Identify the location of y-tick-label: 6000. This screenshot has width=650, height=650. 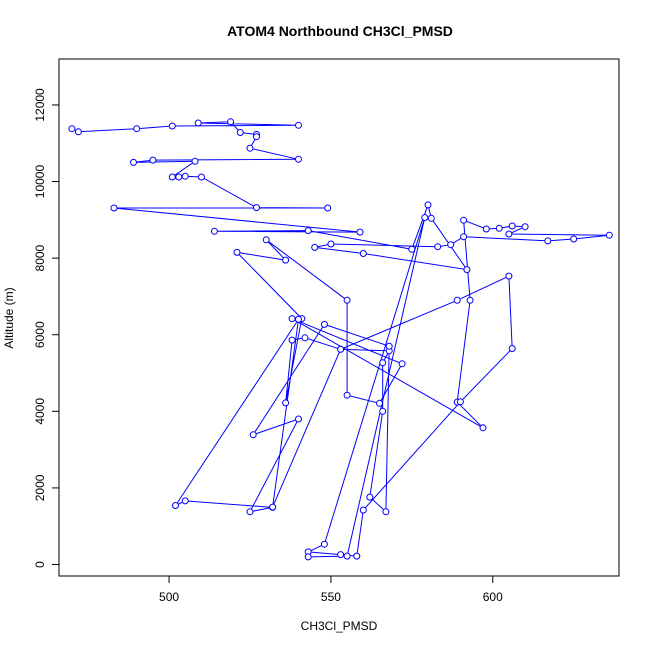
(40, 334).